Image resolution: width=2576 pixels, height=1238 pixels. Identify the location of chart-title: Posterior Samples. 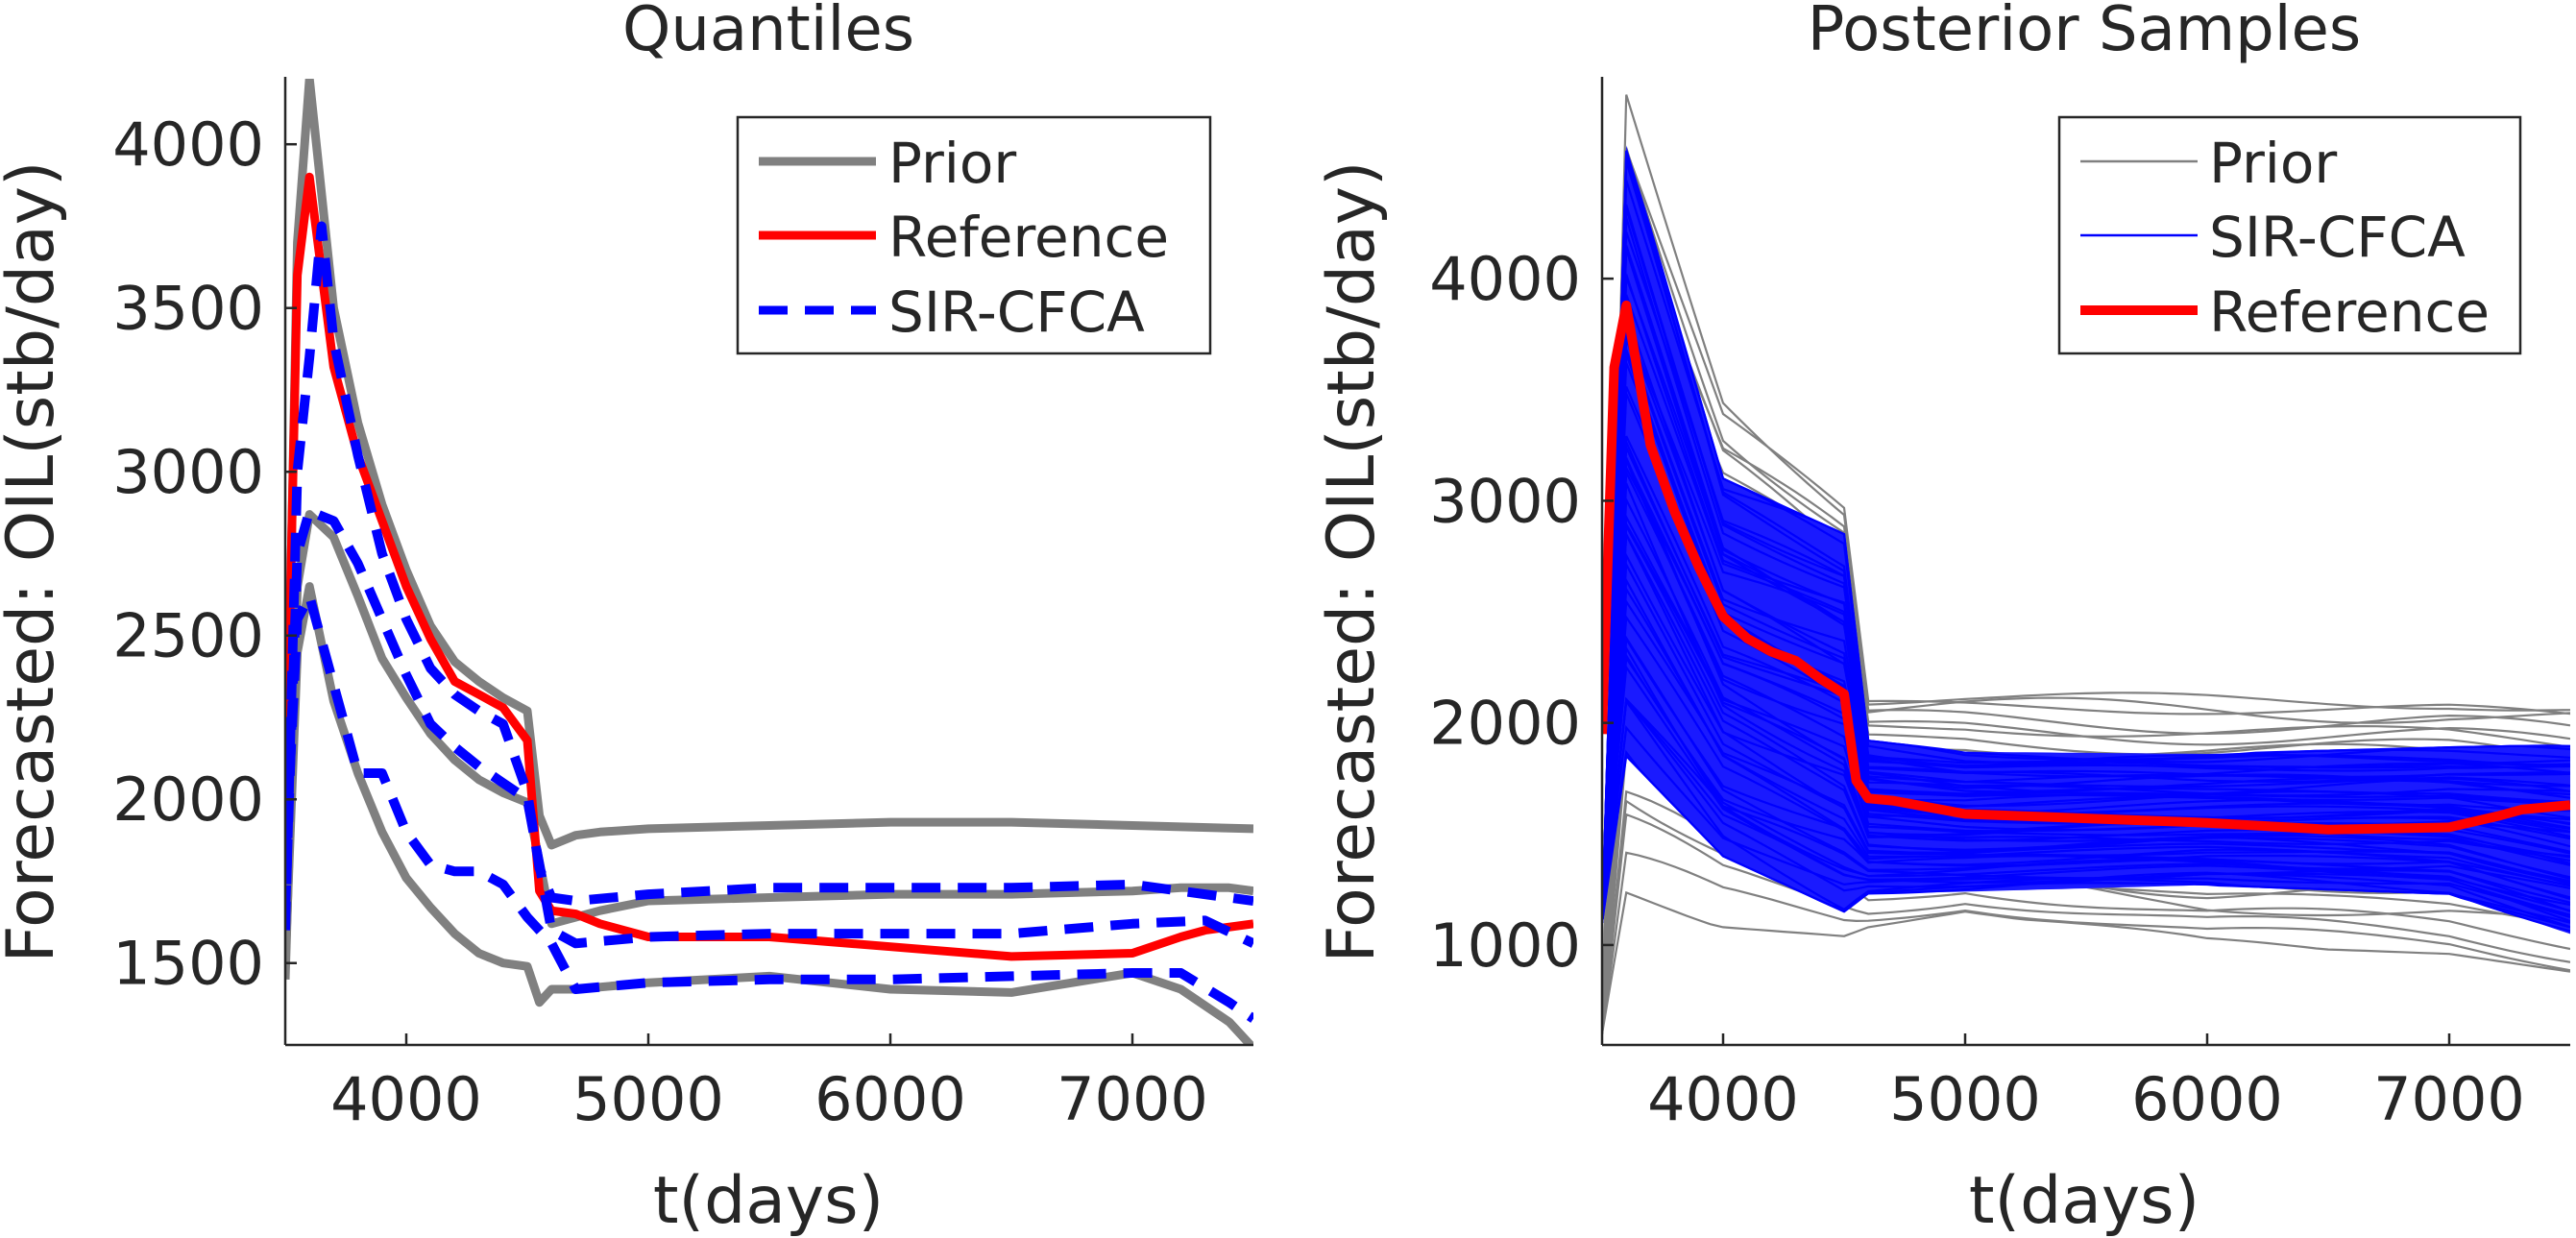
(2085, 32).